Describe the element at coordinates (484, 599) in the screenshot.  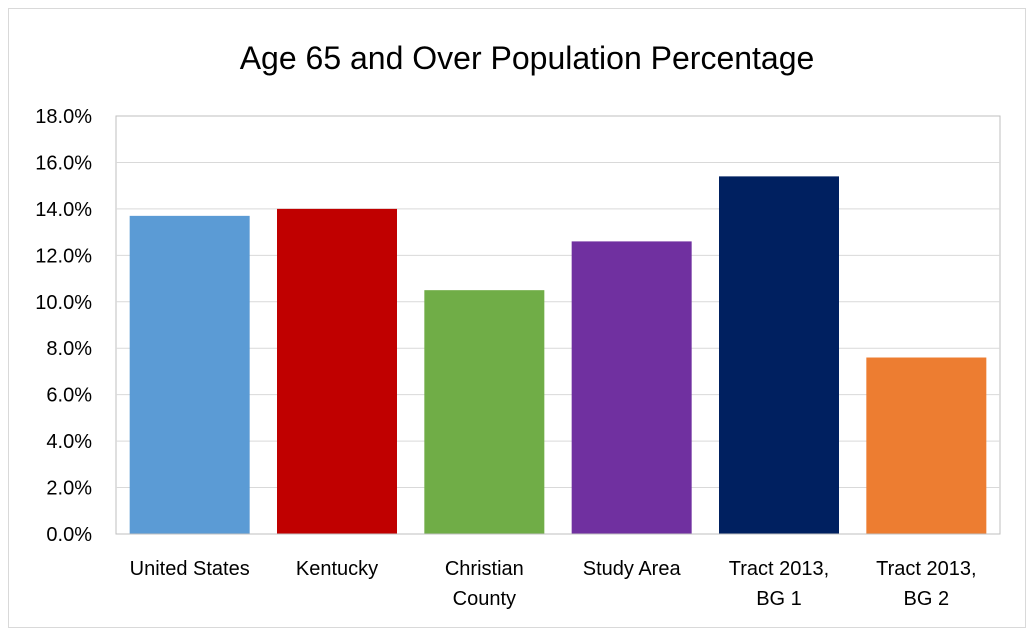
I see `x-category-label: County` at that location.